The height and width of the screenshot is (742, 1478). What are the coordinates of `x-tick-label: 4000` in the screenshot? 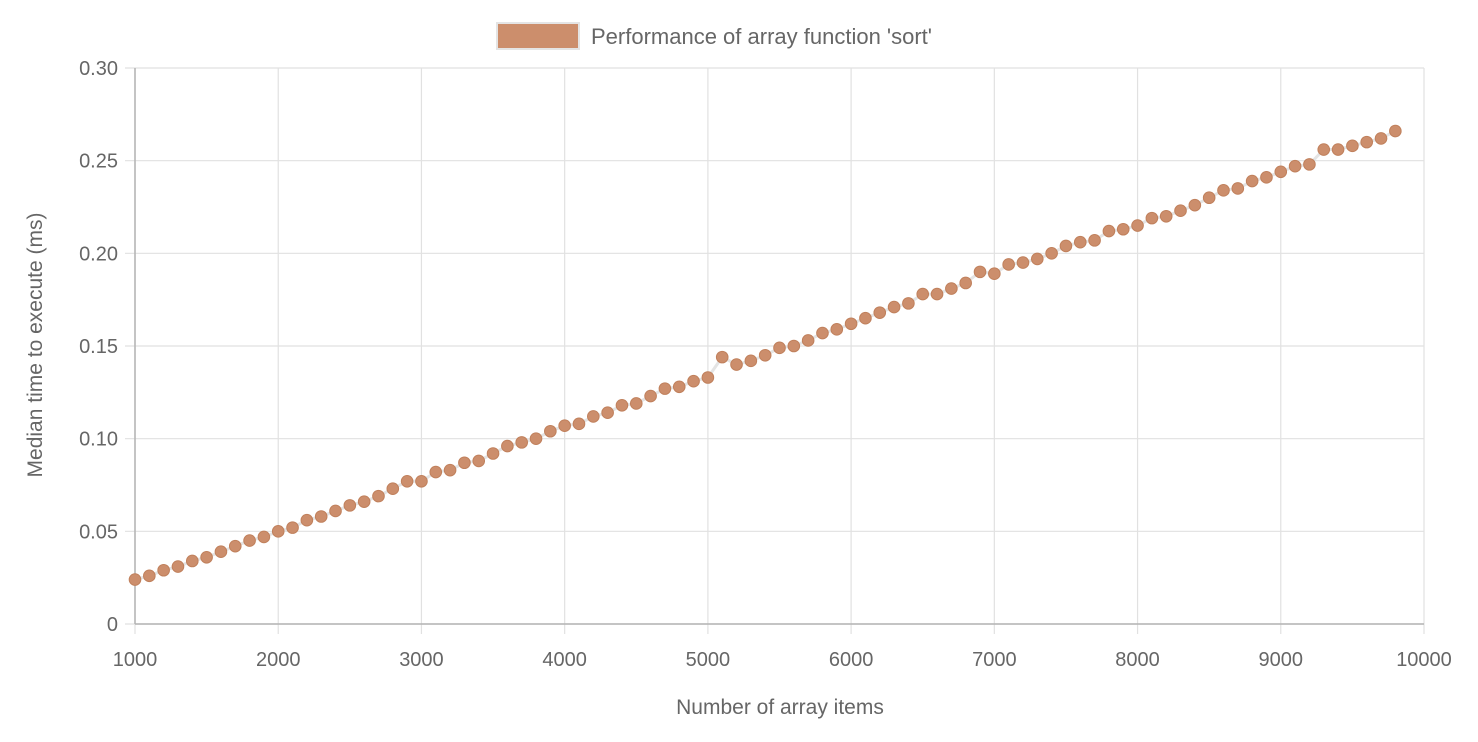 It's located at (564, 660).